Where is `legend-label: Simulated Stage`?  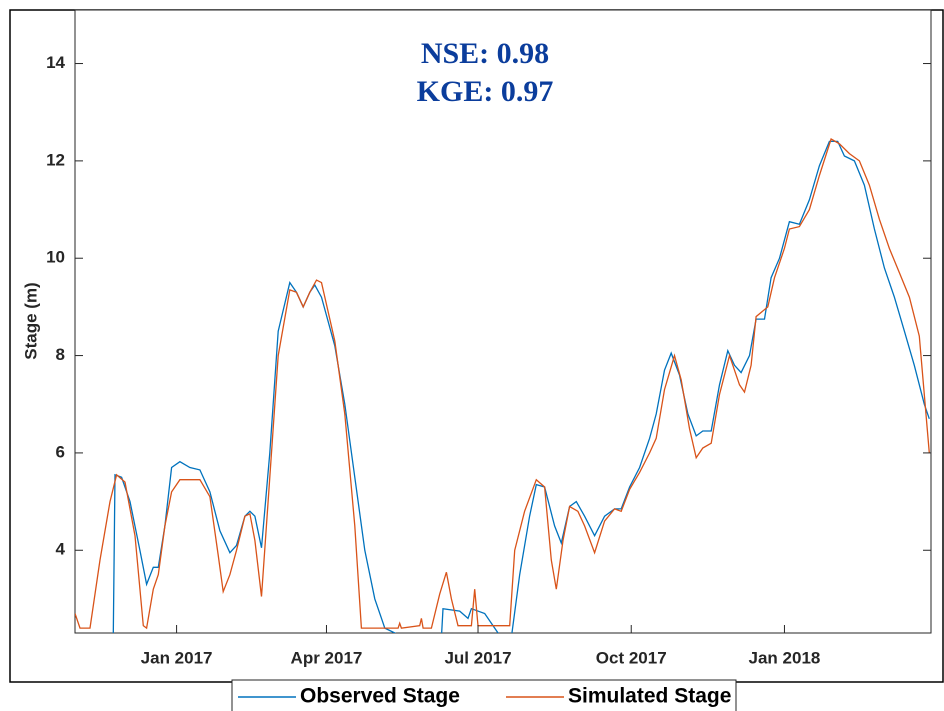
legend-label: Simulated Stage is located at coordinates (649, 696).